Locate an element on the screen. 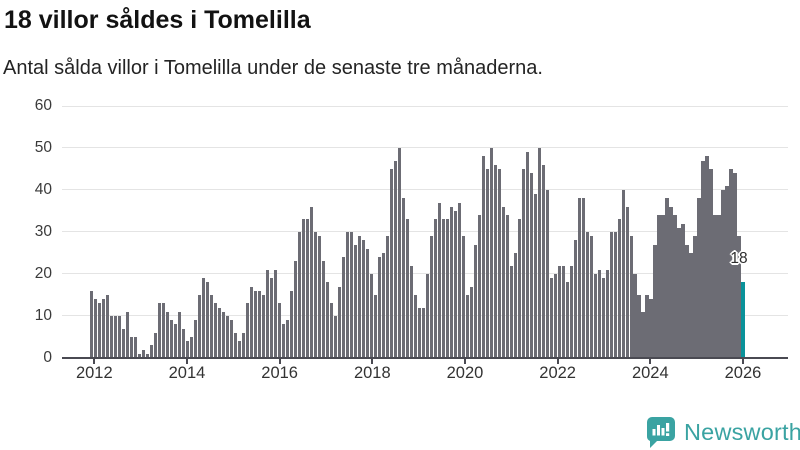 This screenshot has width=800, height=450. y-tick-label: 60 is located at coordinates (43, 105).